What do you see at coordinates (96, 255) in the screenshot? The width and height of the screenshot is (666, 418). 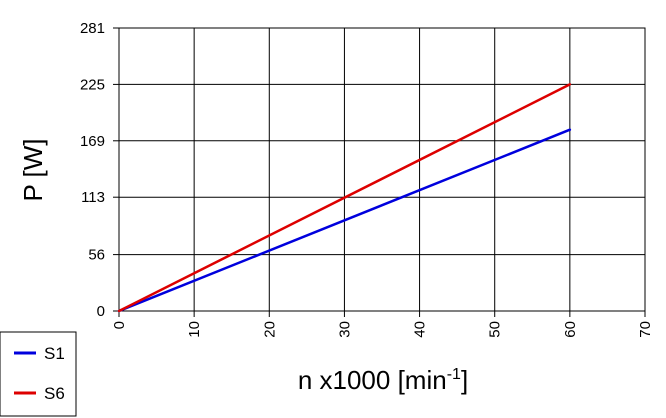 I see `y-tick-label: 56` at bounding box center [96, 255].